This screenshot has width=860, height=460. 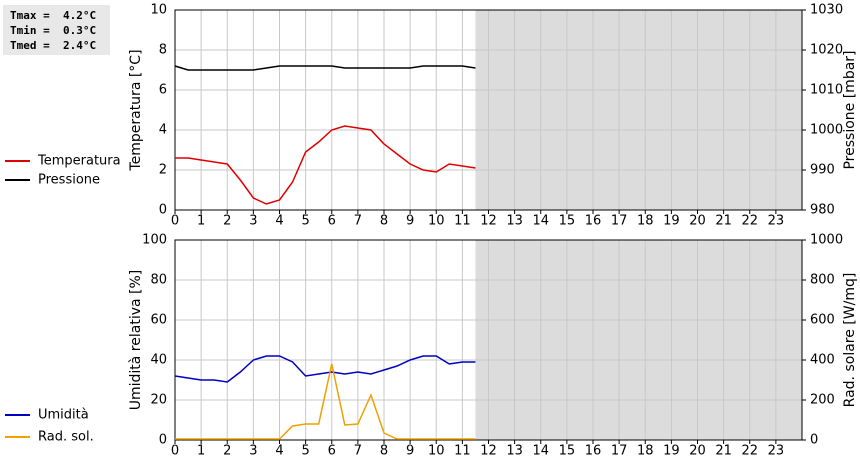 I want to click on stat-text: Tmed = 2.4°C, so click(x=53, y=45).